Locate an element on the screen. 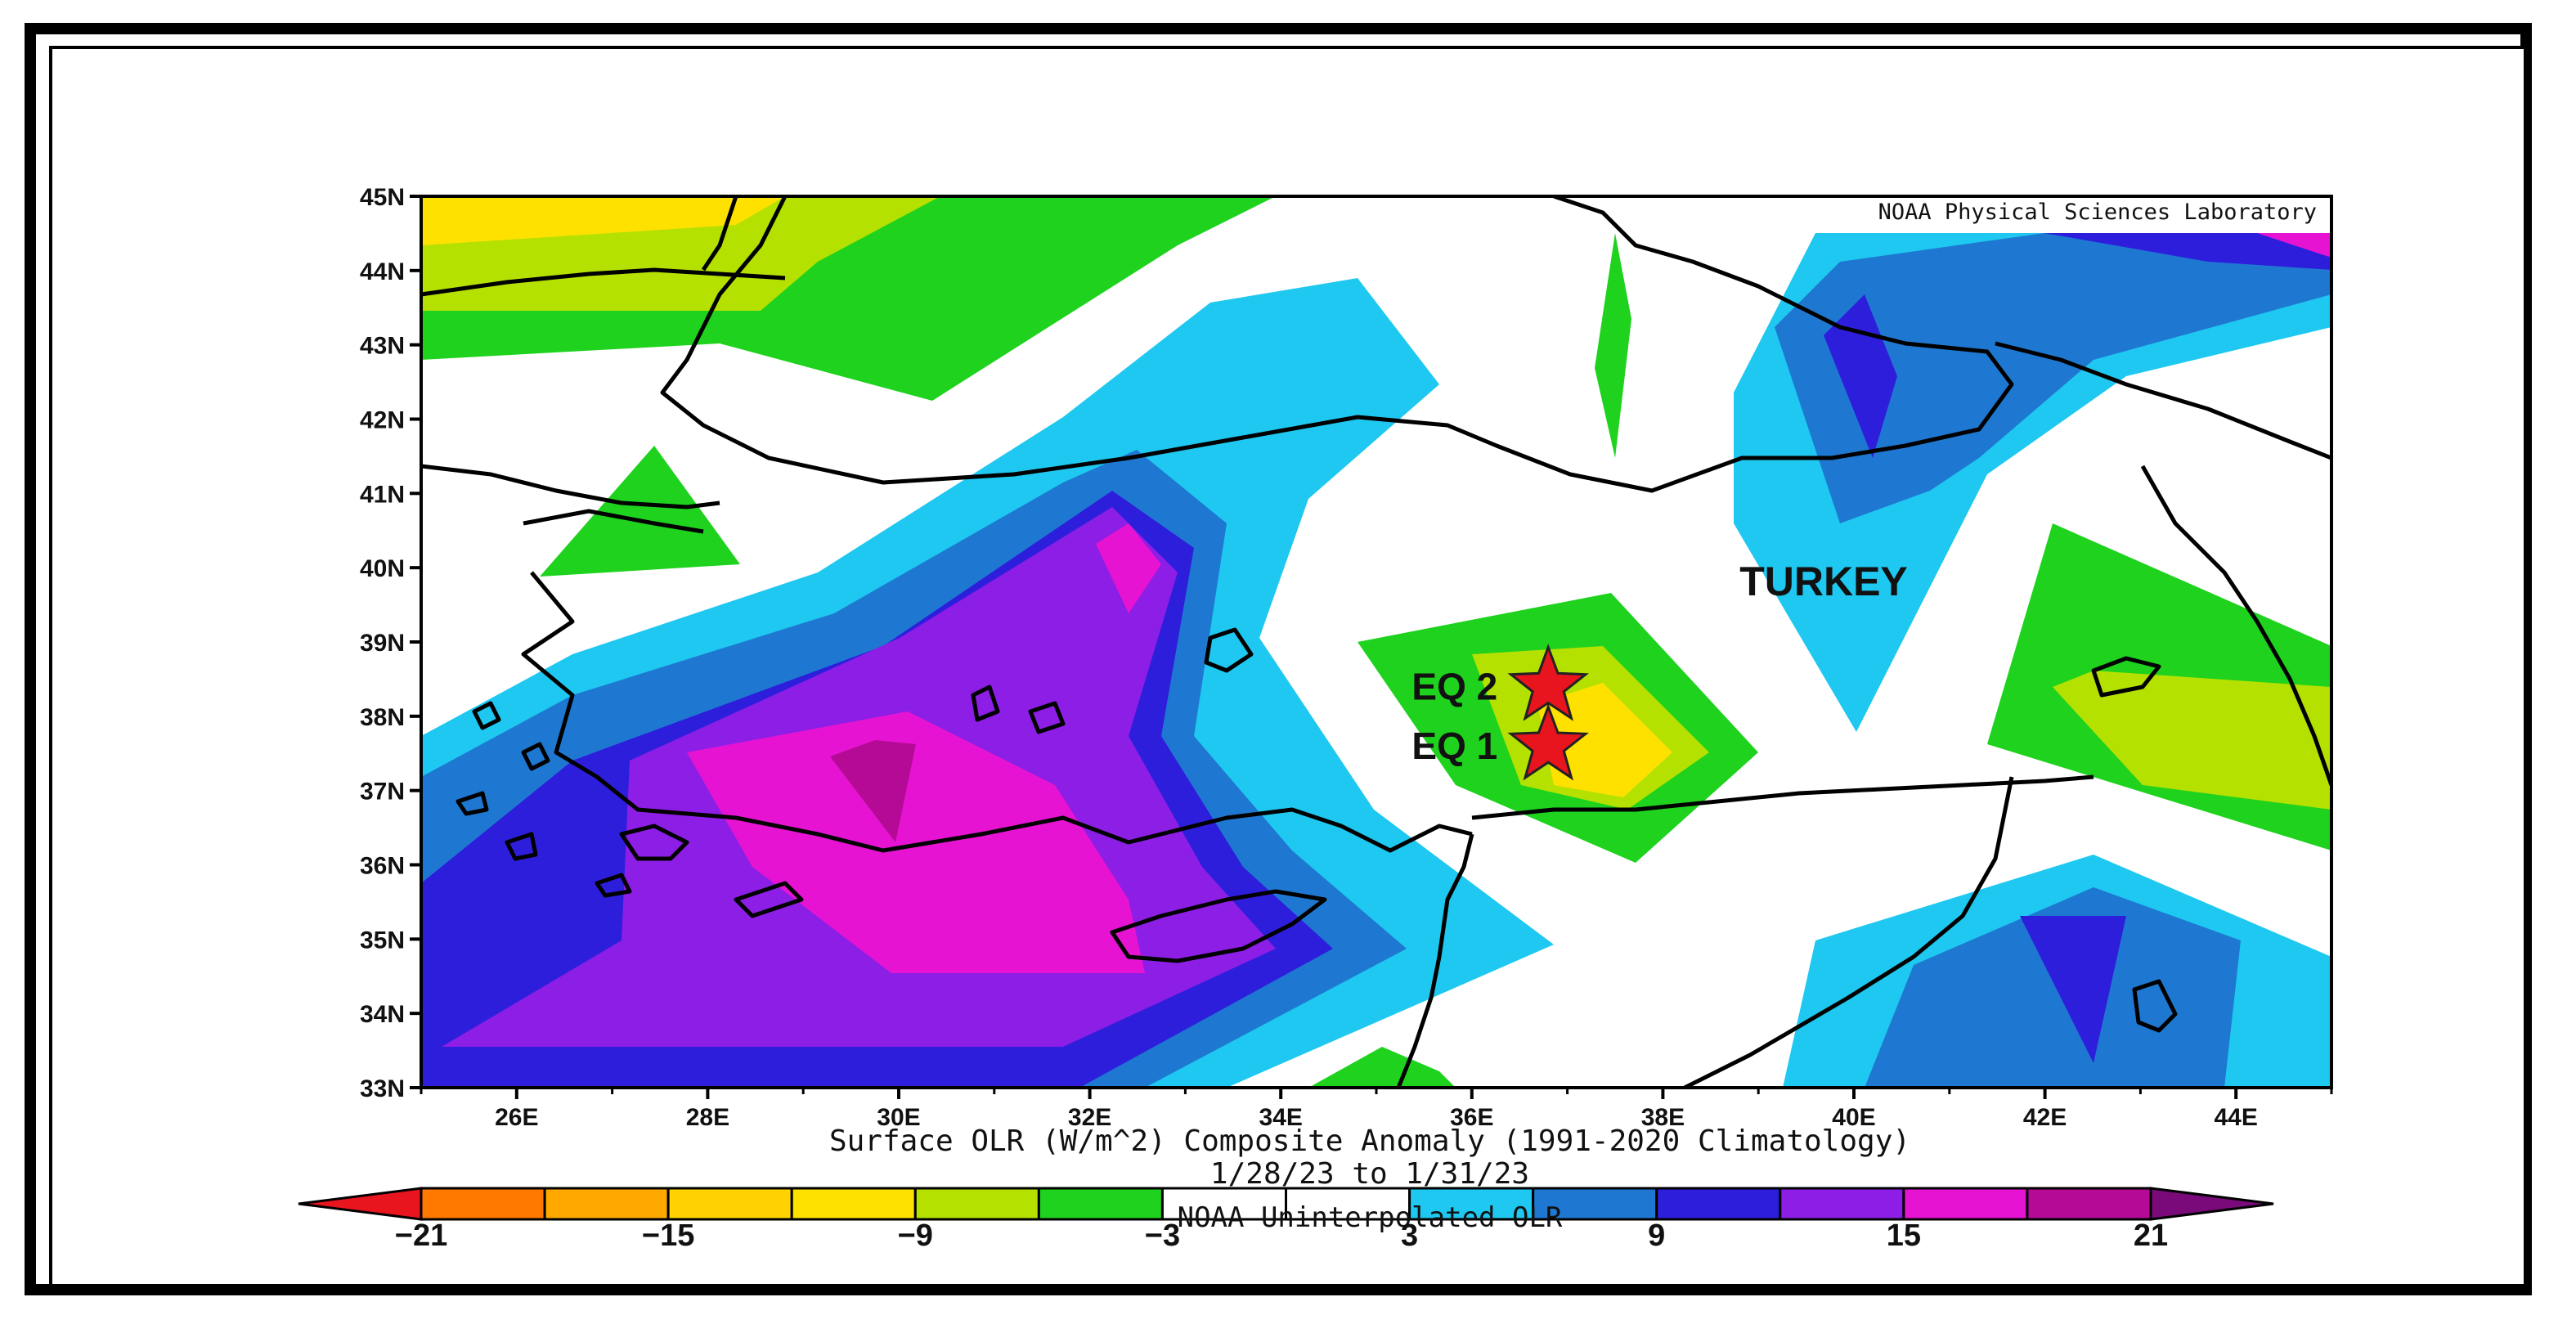  lon-tick-label: 44E is located at coordinates (2237, 1118).